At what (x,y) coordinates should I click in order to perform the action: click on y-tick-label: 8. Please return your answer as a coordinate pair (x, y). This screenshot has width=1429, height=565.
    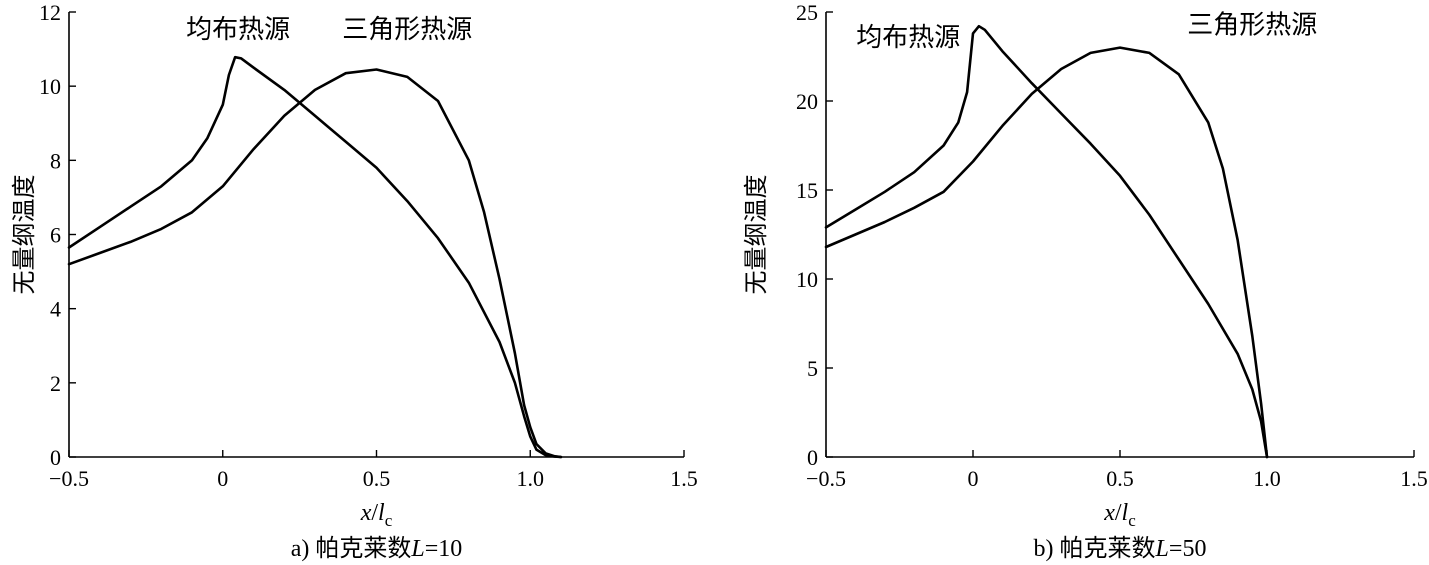
    Looking at the image, I should click on (55, 160).